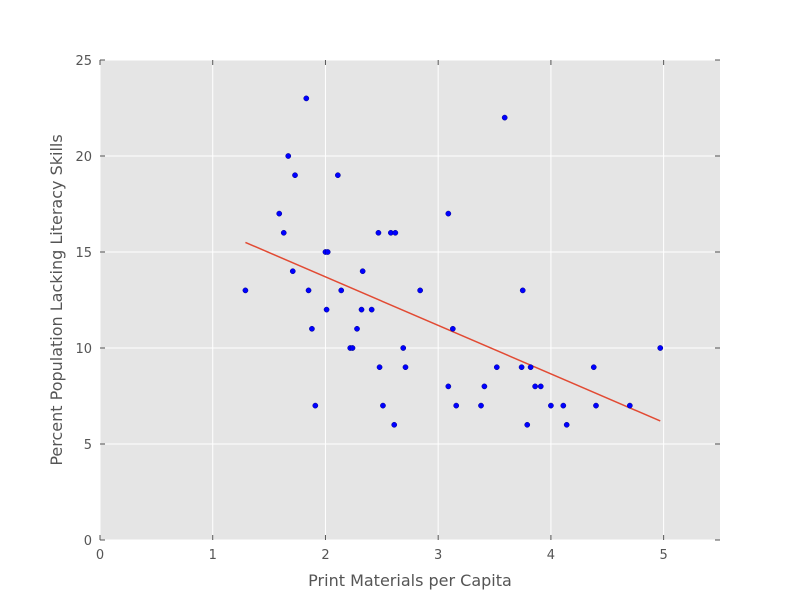 The height and width of the screenshot is (600, 800). I want to click on x-tick-label: 0, so click(100, 555).